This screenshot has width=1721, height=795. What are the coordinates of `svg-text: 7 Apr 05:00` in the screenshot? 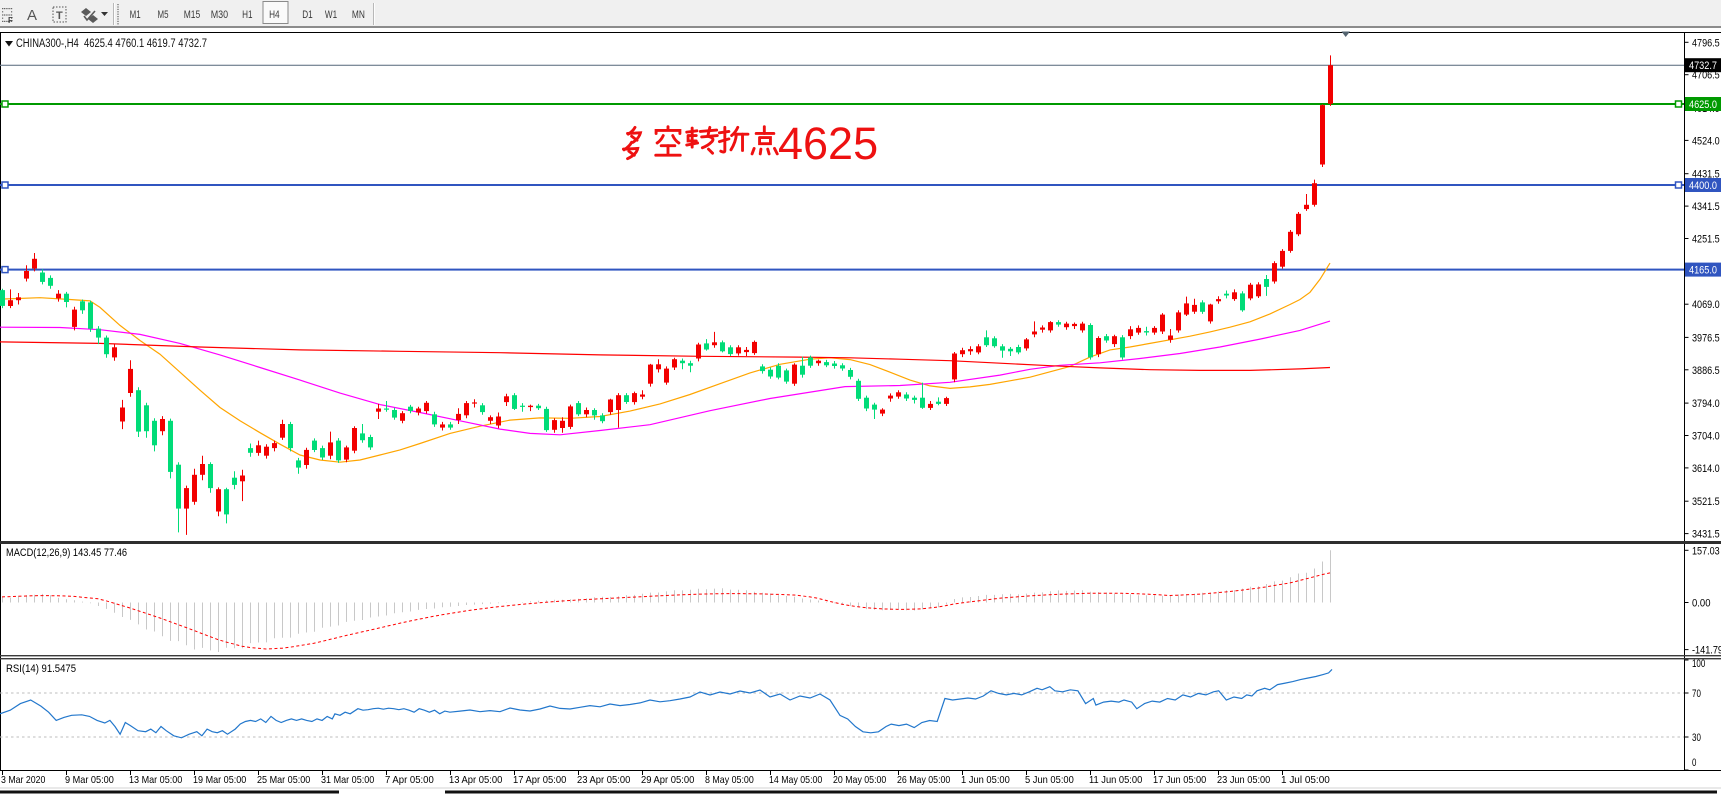 It's located at (409, 780).